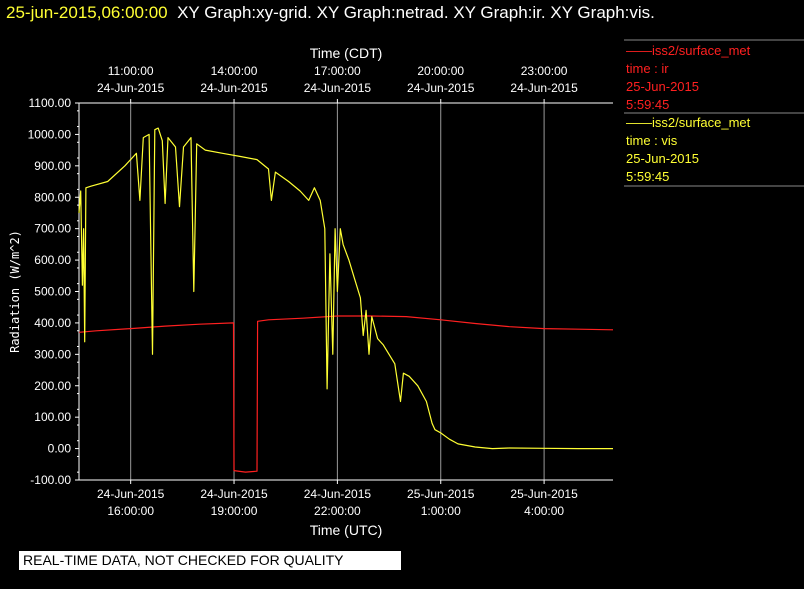 Image resolution: width=804 pixels, height=589 pixels. Describe the element at coordinates (688, 122) in the screenshot. I see `legend-vis-source: ——iss2/surface_met` at that location.